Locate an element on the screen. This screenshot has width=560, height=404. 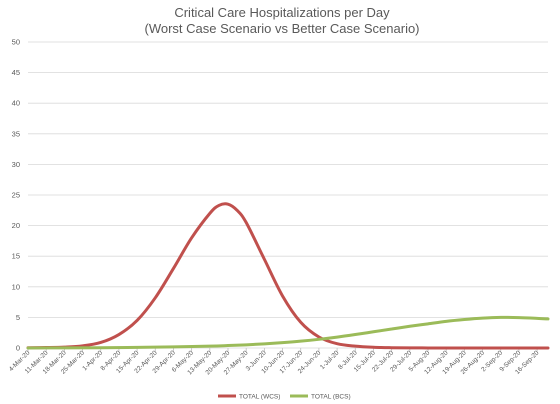
y-tick-label: 0 is located at coordinates (18, 348).